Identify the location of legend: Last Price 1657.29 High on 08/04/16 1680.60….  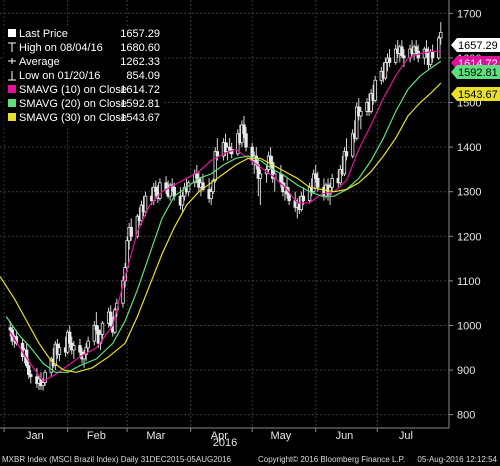
(83, 77).